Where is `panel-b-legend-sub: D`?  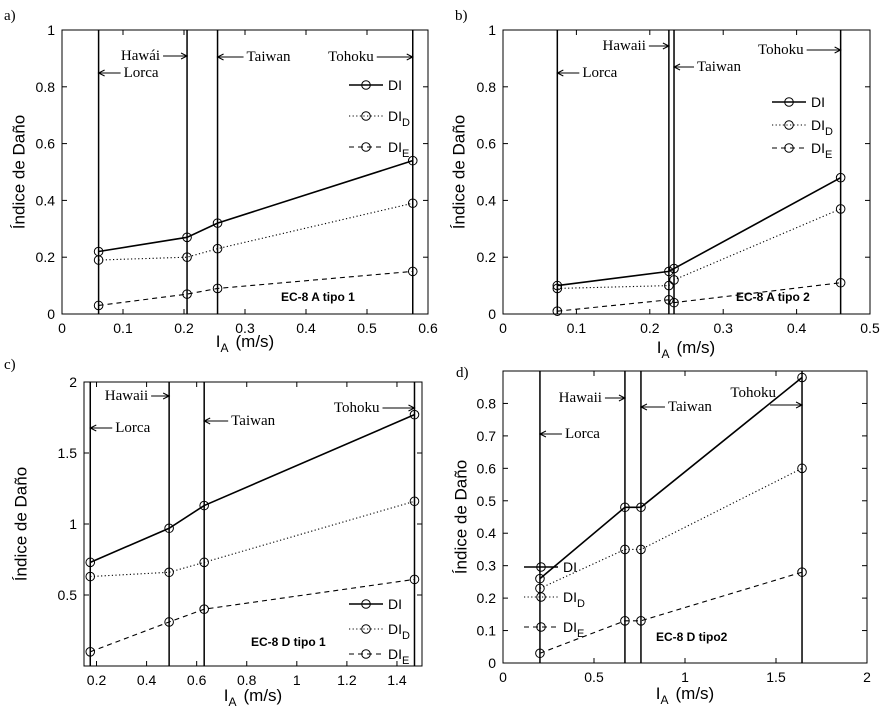
panel-b-legend-sub: D is located at coordinates (829, 132).